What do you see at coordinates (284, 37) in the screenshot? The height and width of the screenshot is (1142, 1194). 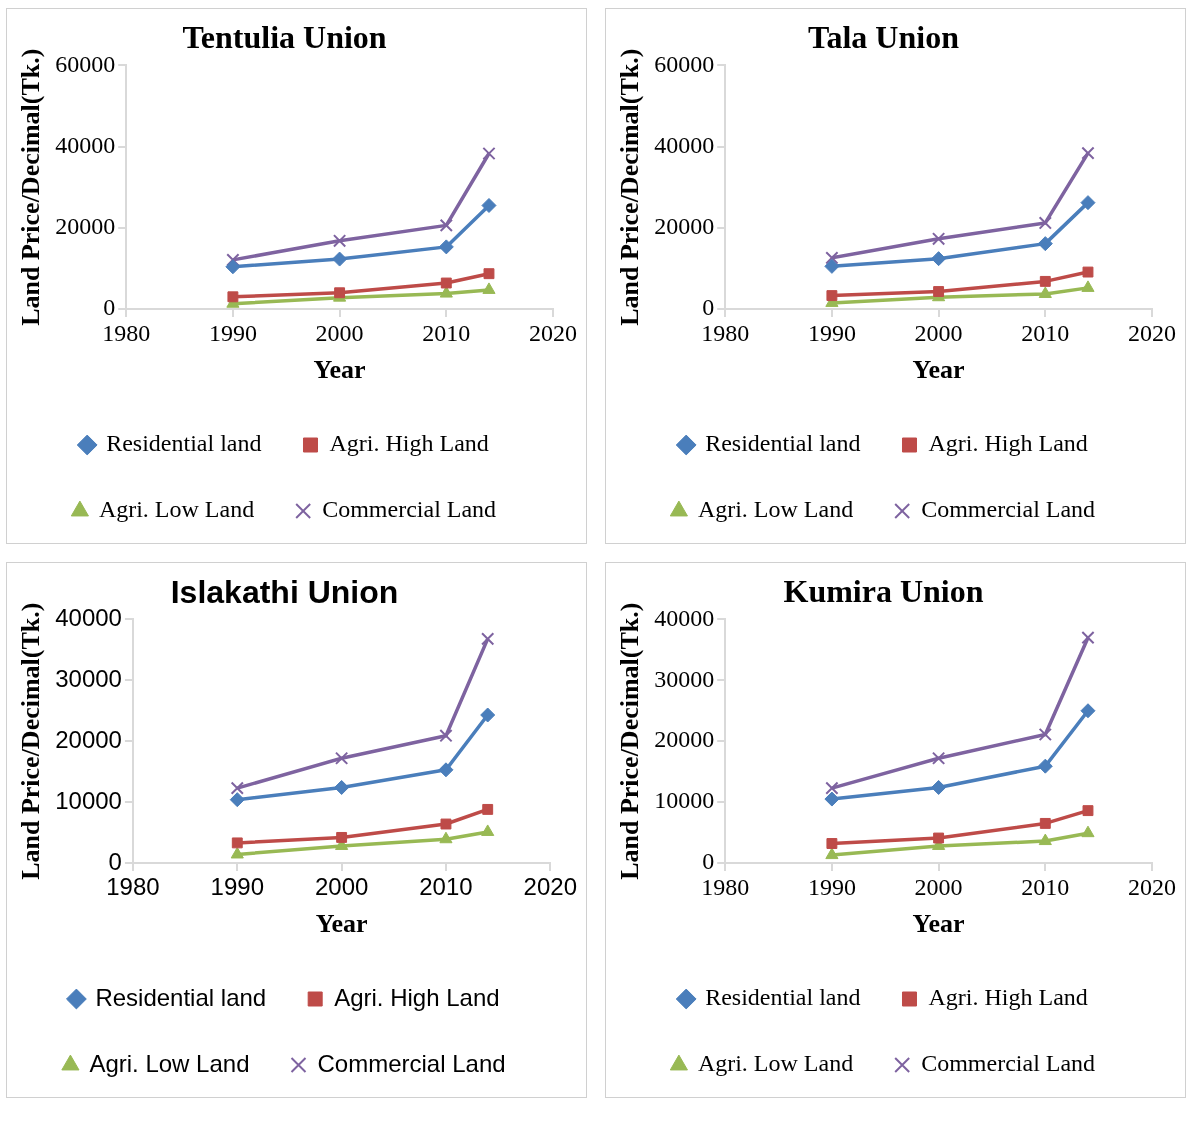 I see `chart-title: Tentulia Union` at bounding box center [284, 37].